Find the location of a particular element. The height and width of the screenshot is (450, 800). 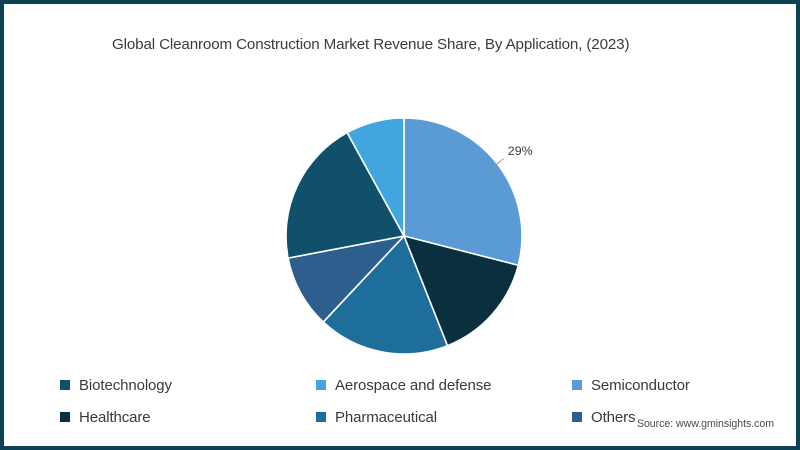

legend-label: Healthcare is located at coordinates (115, 417).